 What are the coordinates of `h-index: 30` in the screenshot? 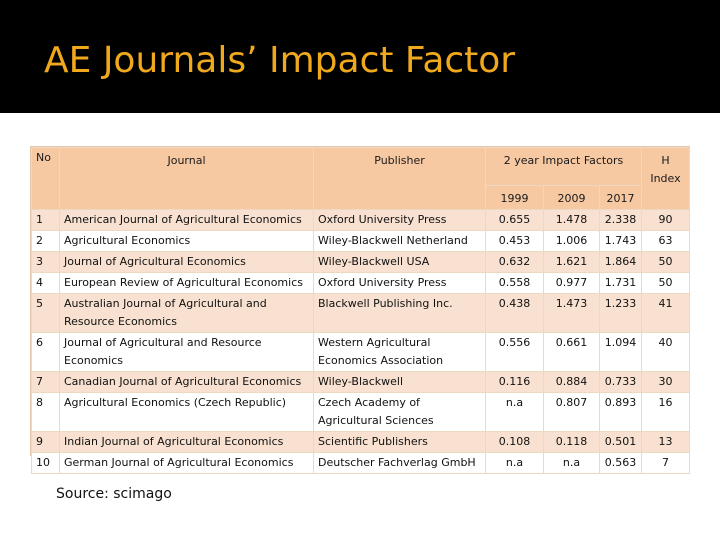 It's located at (665, 382).